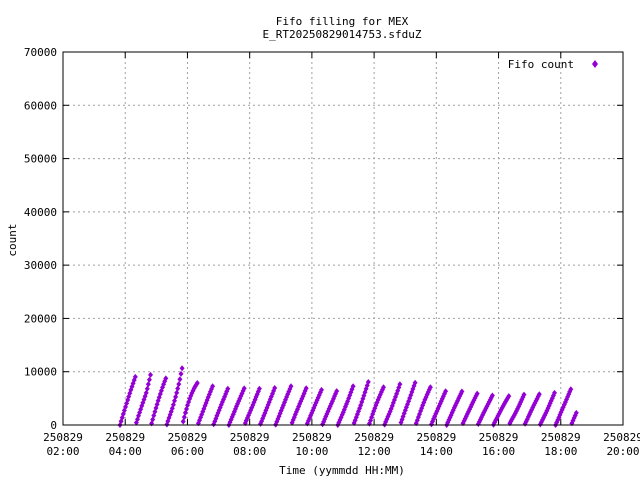 Image resolution: width=640 pixels, height=480 pixels. What do you see at coordinates (622, 451) in the screenshot?
I see `x-tick-time: 20:00` at bounding box center [622, 451].